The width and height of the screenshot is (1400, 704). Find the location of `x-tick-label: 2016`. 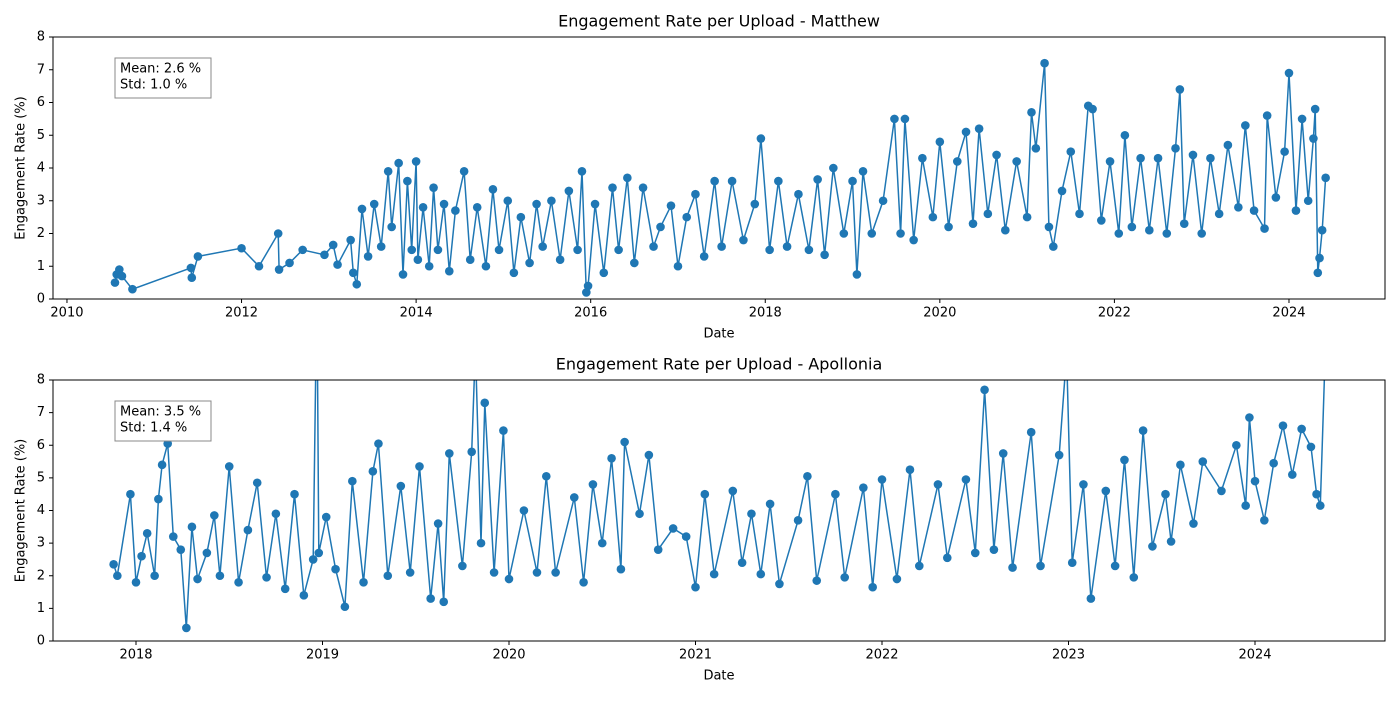

x-tick-label: 2016 is located at coordinates (590, 313).